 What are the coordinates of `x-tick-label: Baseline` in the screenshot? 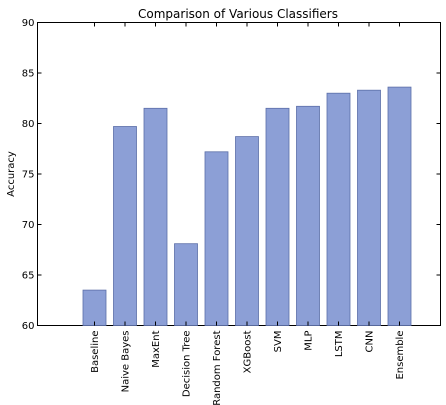 It's located at (95, 352).